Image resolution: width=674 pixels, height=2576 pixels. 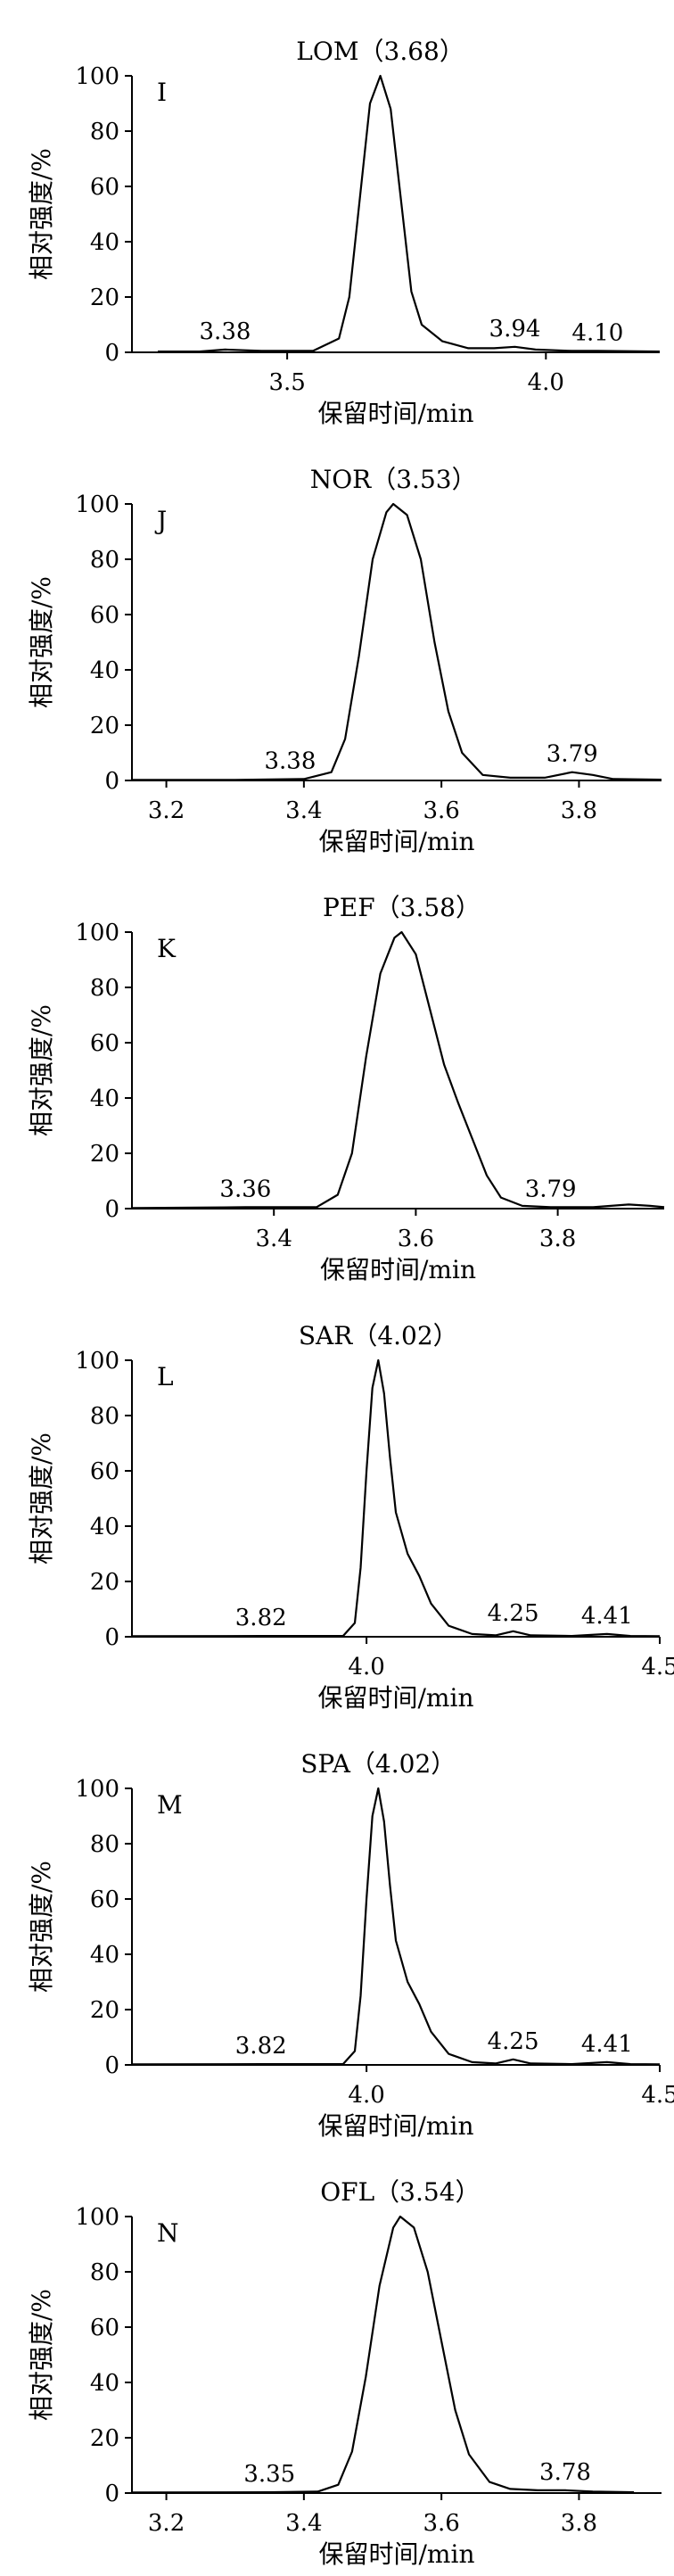 What do you see at coordinates (104, 671) in the screenshot?
I see `chart-j-y-tick-label: 40` at bounding box center [104, 671].